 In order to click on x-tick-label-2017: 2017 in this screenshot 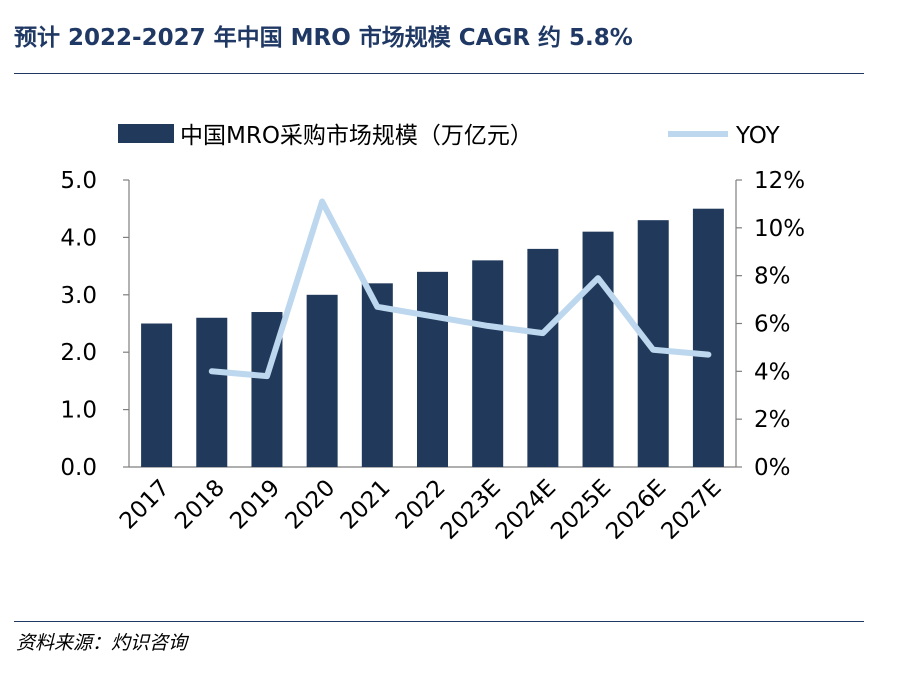, I will do `click(145, 505)`.